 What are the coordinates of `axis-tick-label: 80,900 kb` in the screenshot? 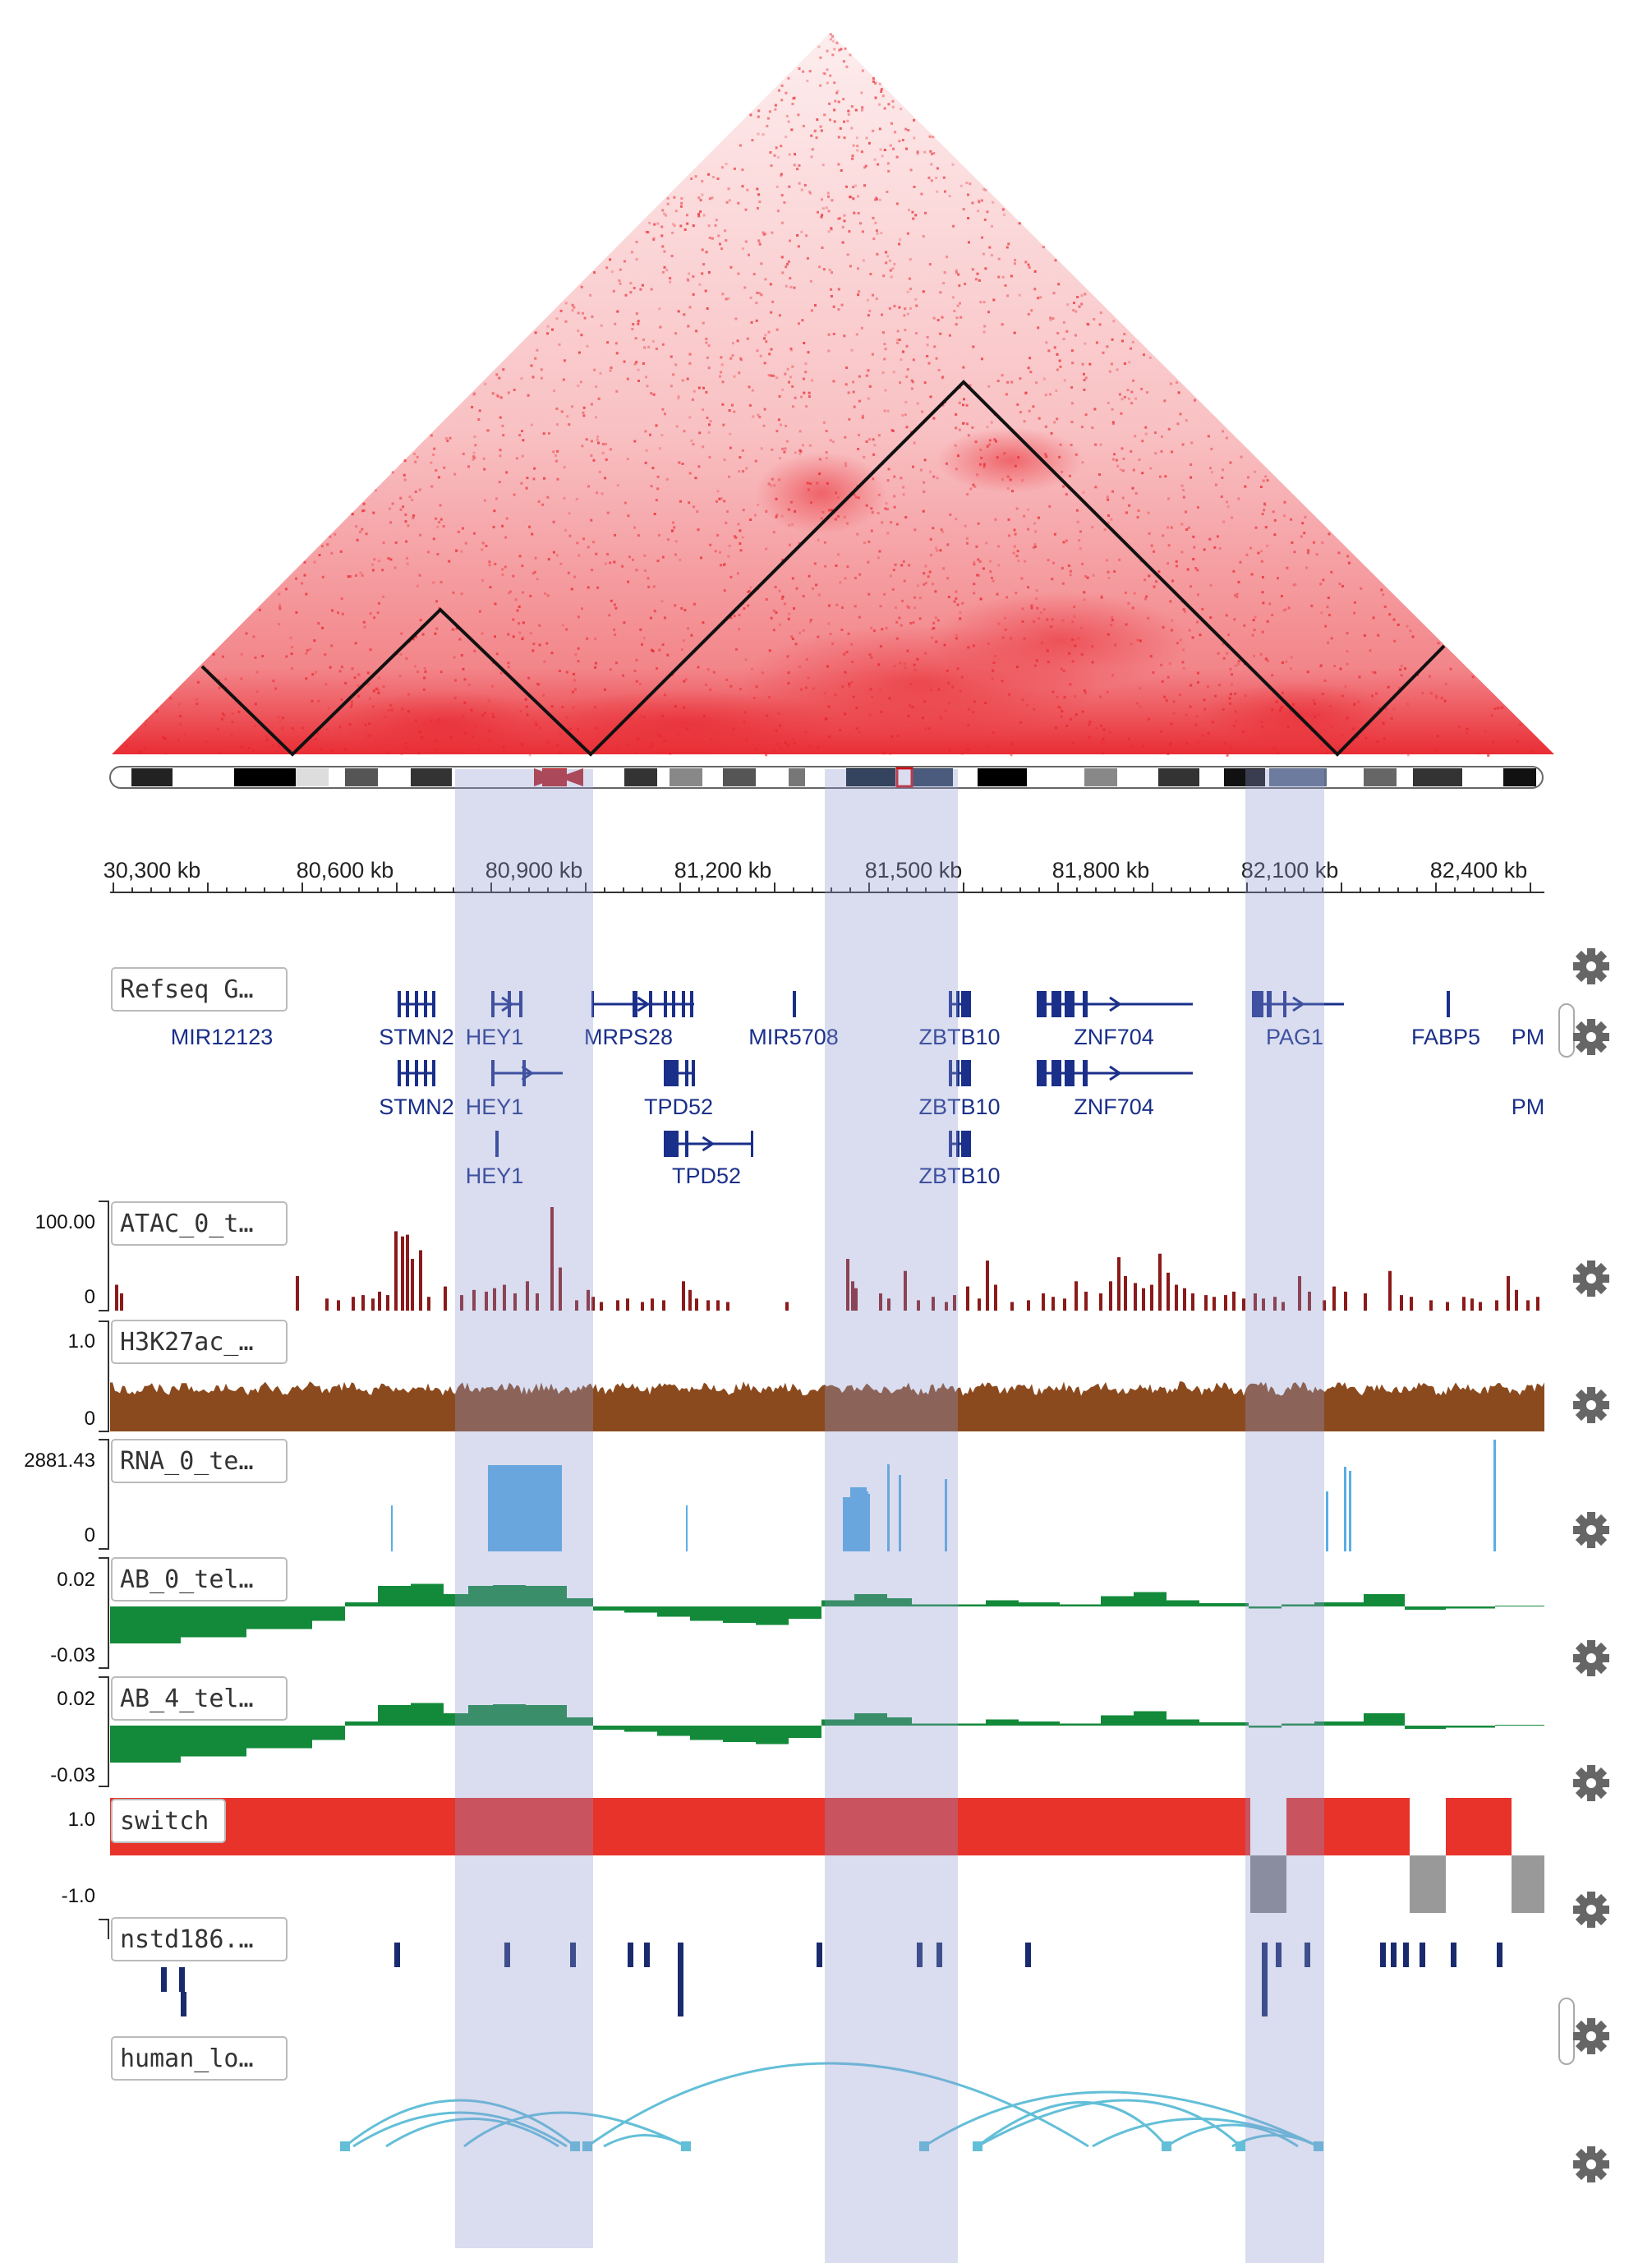 It's located at (534, 870).